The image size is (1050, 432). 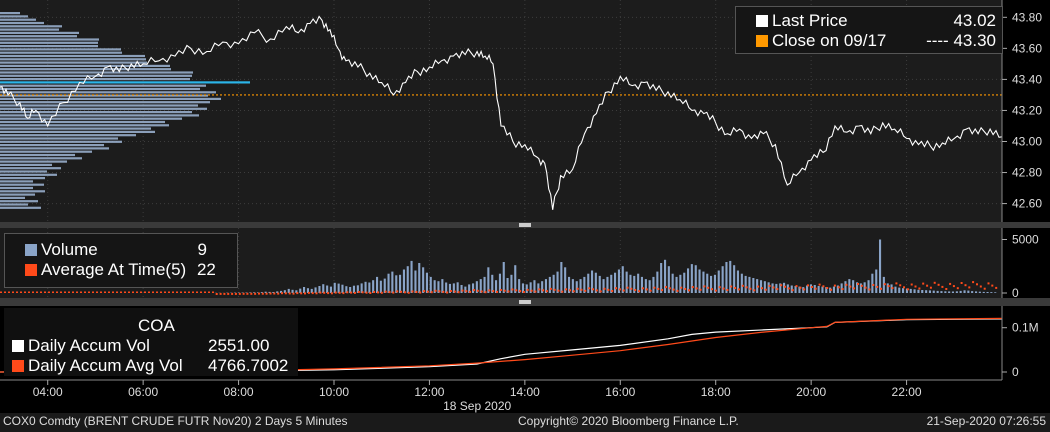 What do you see at coordinates (31, 270) in the screenshot?
I see `average-swatch` at bounding box center [31, 270].